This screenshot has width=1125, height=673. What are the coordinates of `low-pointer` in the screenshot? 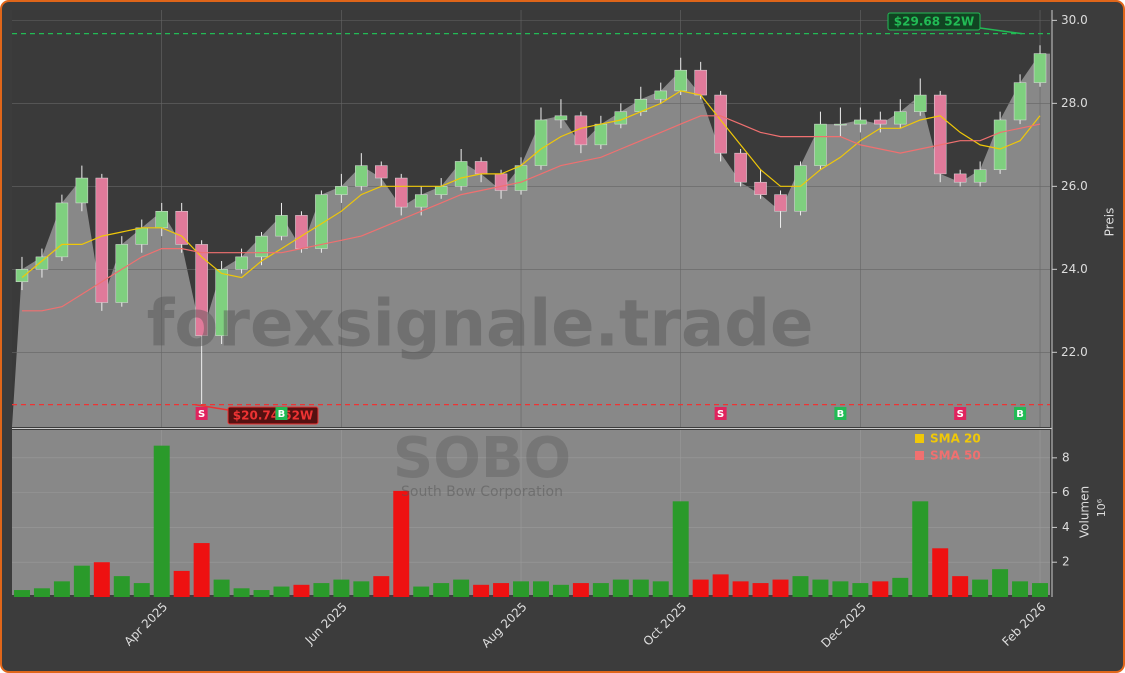 It's located at (211, 407).